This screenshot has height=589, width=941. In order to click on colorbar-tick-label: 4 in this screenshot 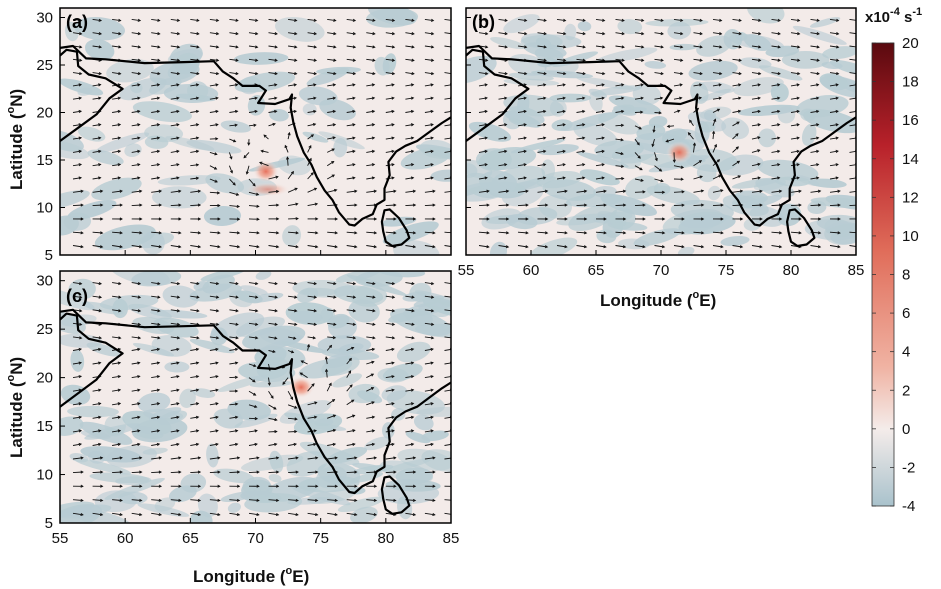, I will do `click(906, 352)`.